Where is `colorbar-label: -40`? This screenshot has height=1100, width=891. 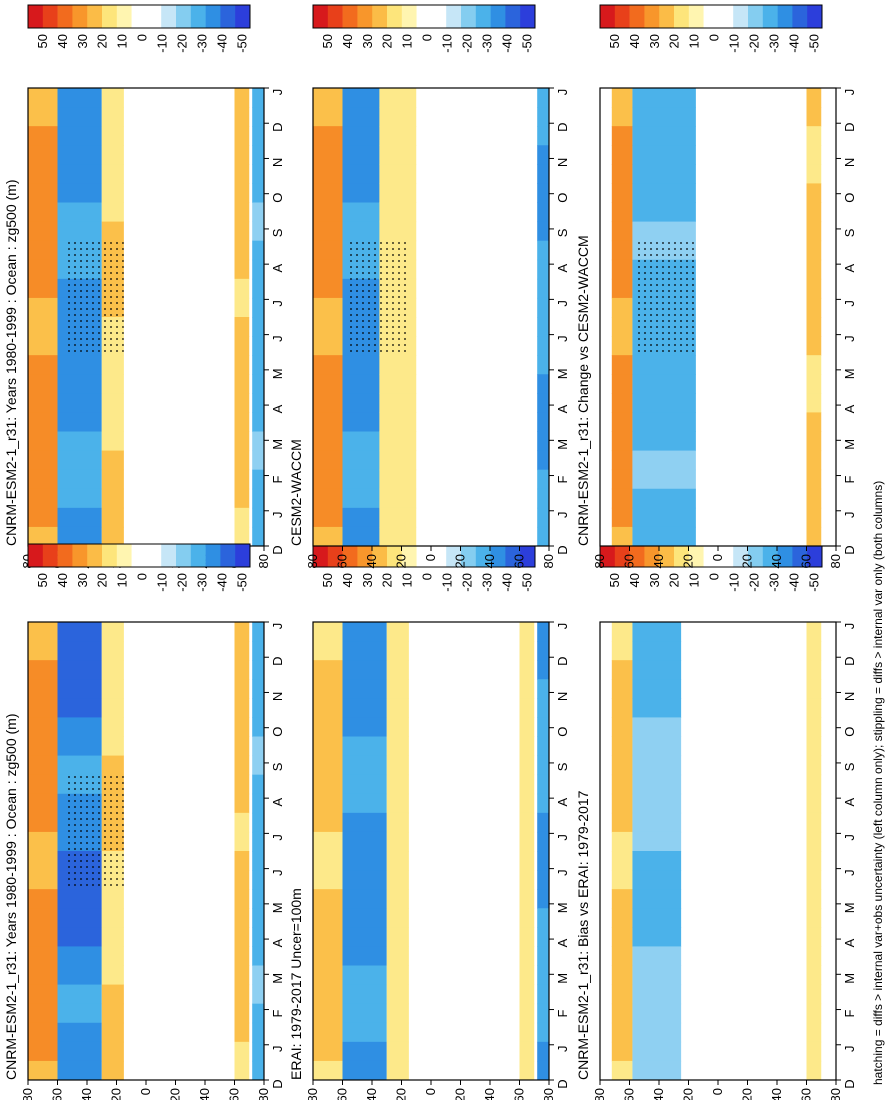
colorbar-label: -40 is located at coordinates (222, 582).